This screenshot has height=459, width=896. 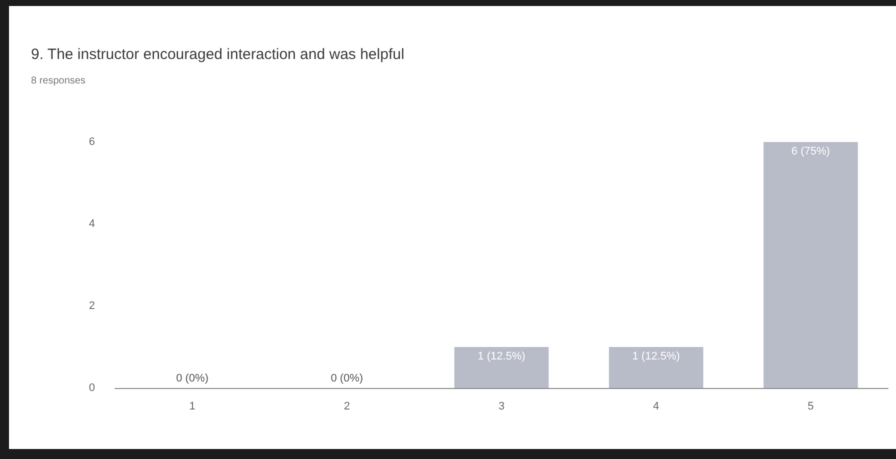 I want to click on chart-subtitle: 8 responses, so click(x=58, y=81).